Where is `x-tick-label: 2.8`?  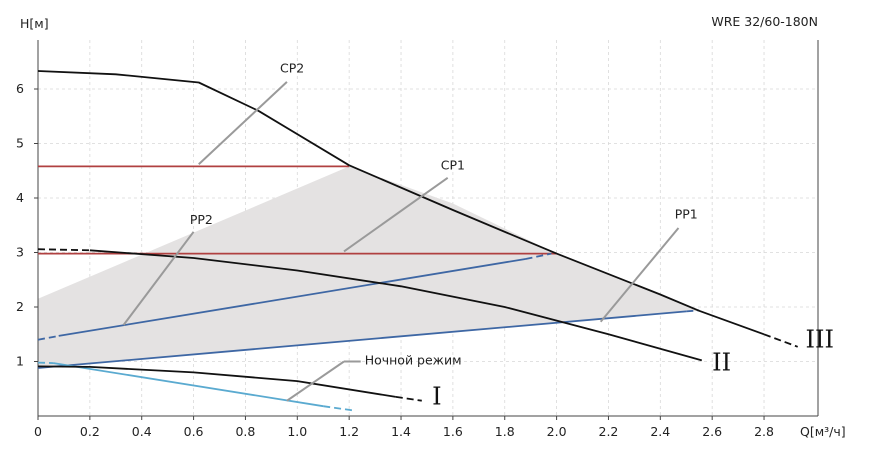
x-tick-label: 2.8 is located at coordinates (764, 431).